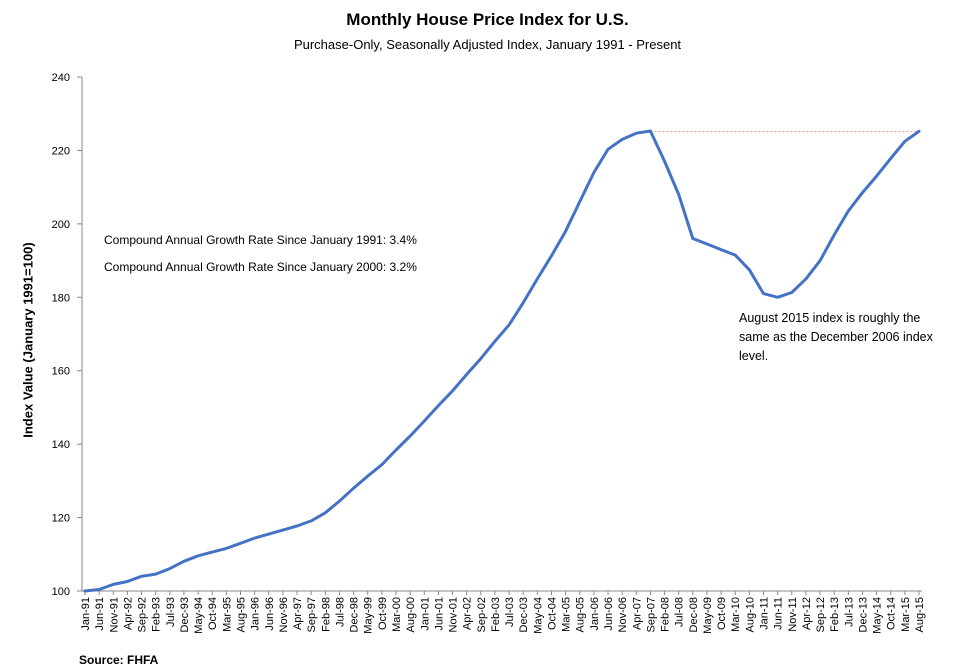 This screenshot has width=975, height=667. I want to click on x-tick-label: Nov-01, so click(454, 614).